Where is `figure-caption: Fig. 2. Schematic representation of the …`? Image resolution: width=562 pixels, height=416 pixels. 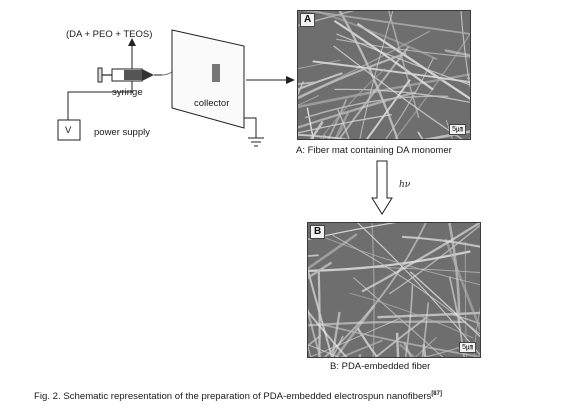
figure-caption: Fig. 2. Schematic representation of the … is located at coordinates (238, 396).